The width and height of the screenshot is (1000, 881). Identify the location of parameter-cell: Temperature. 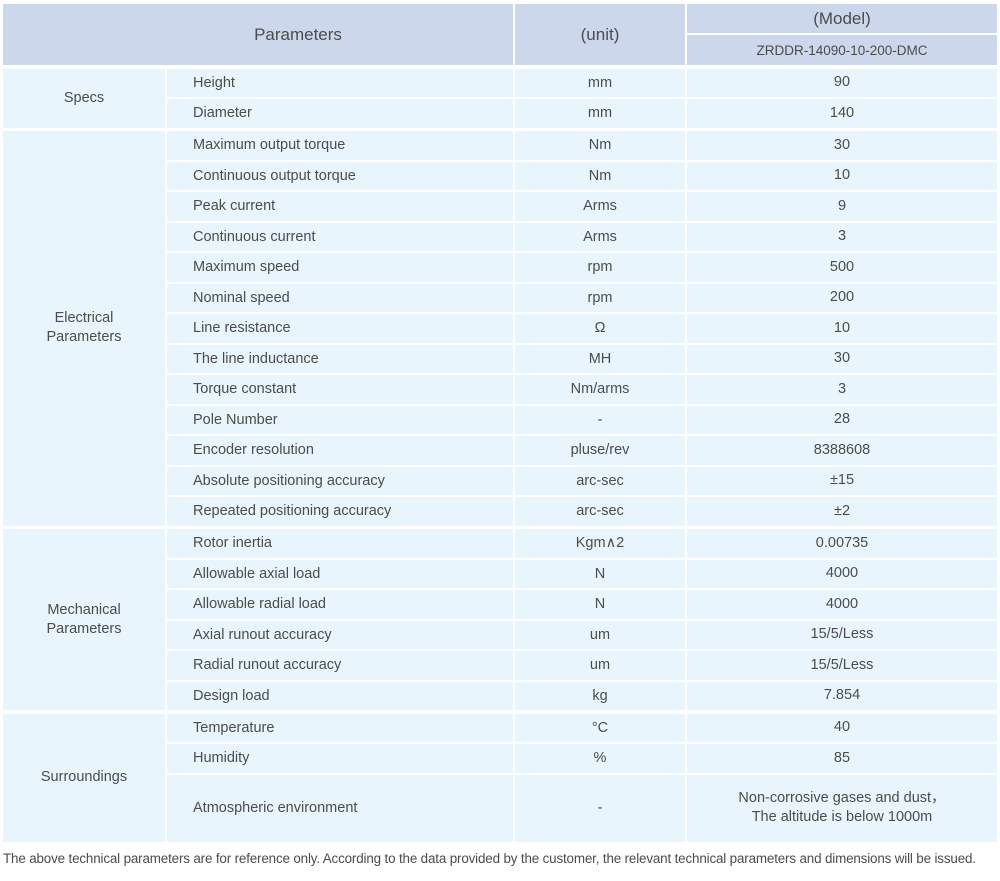
(340, 727).